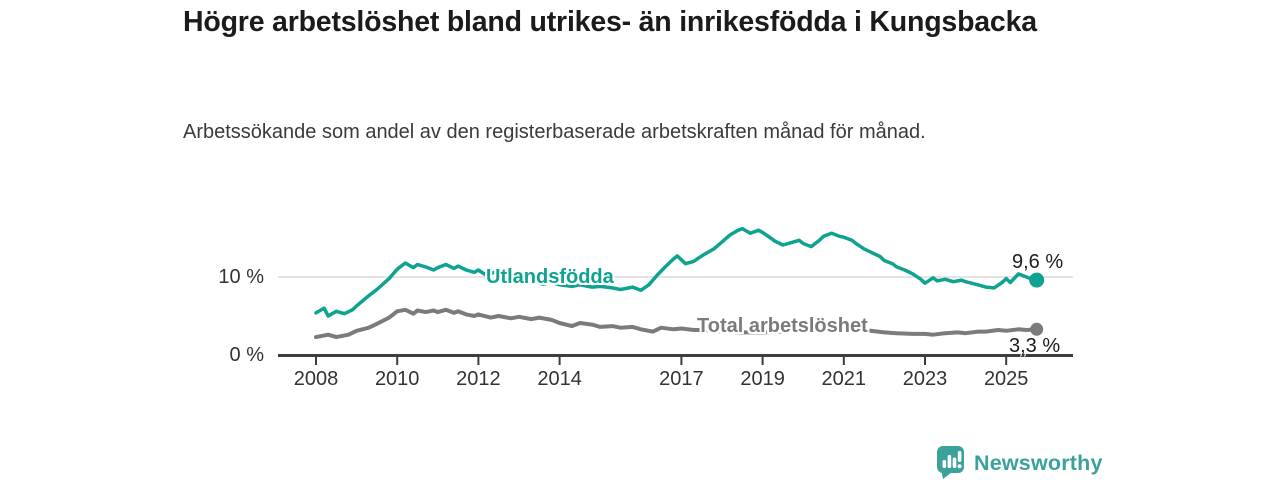 This screenshot has height=480, width=1280. I want to click on series-label-utlandsfodda: Utlandsfödda, so click(550, 277).